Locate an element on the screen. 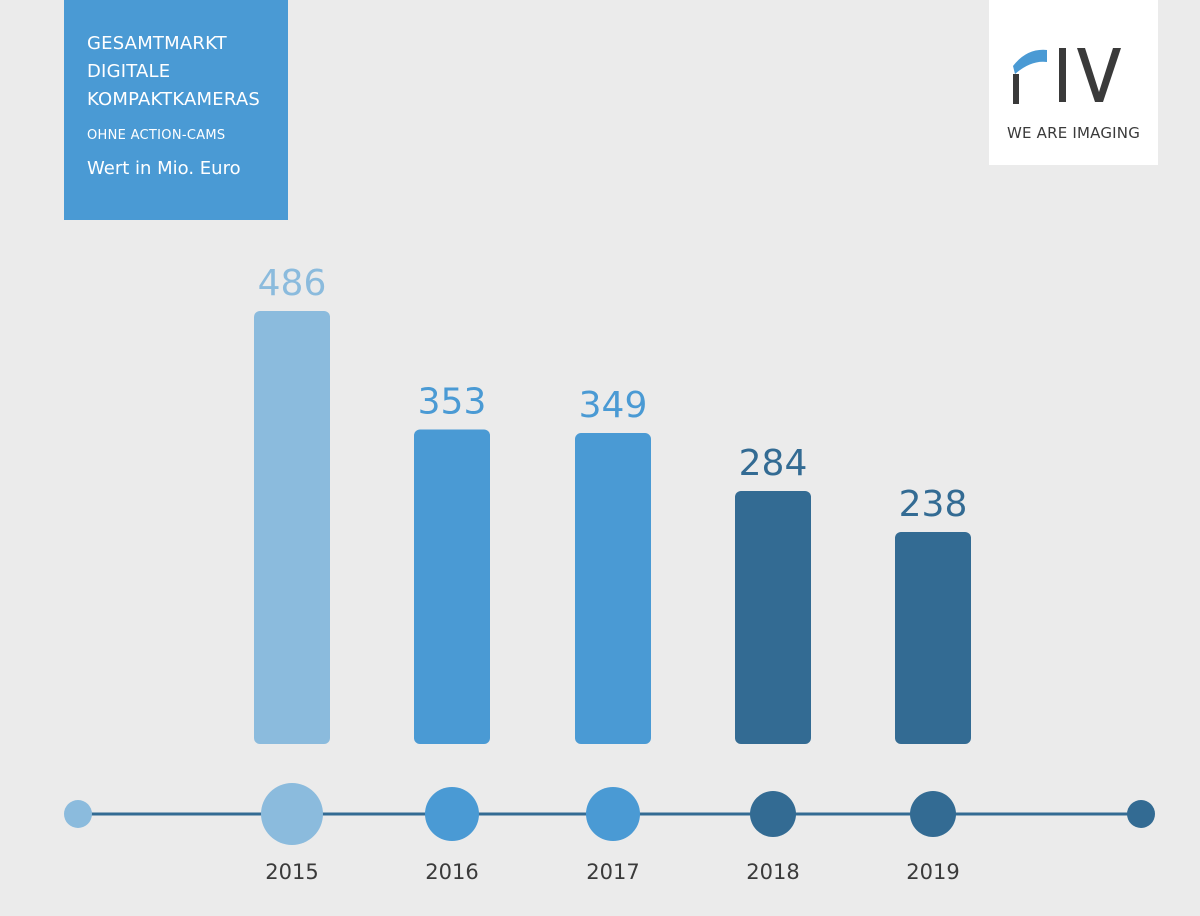  piv-logo-mark is located at coordinates (1067, 76).